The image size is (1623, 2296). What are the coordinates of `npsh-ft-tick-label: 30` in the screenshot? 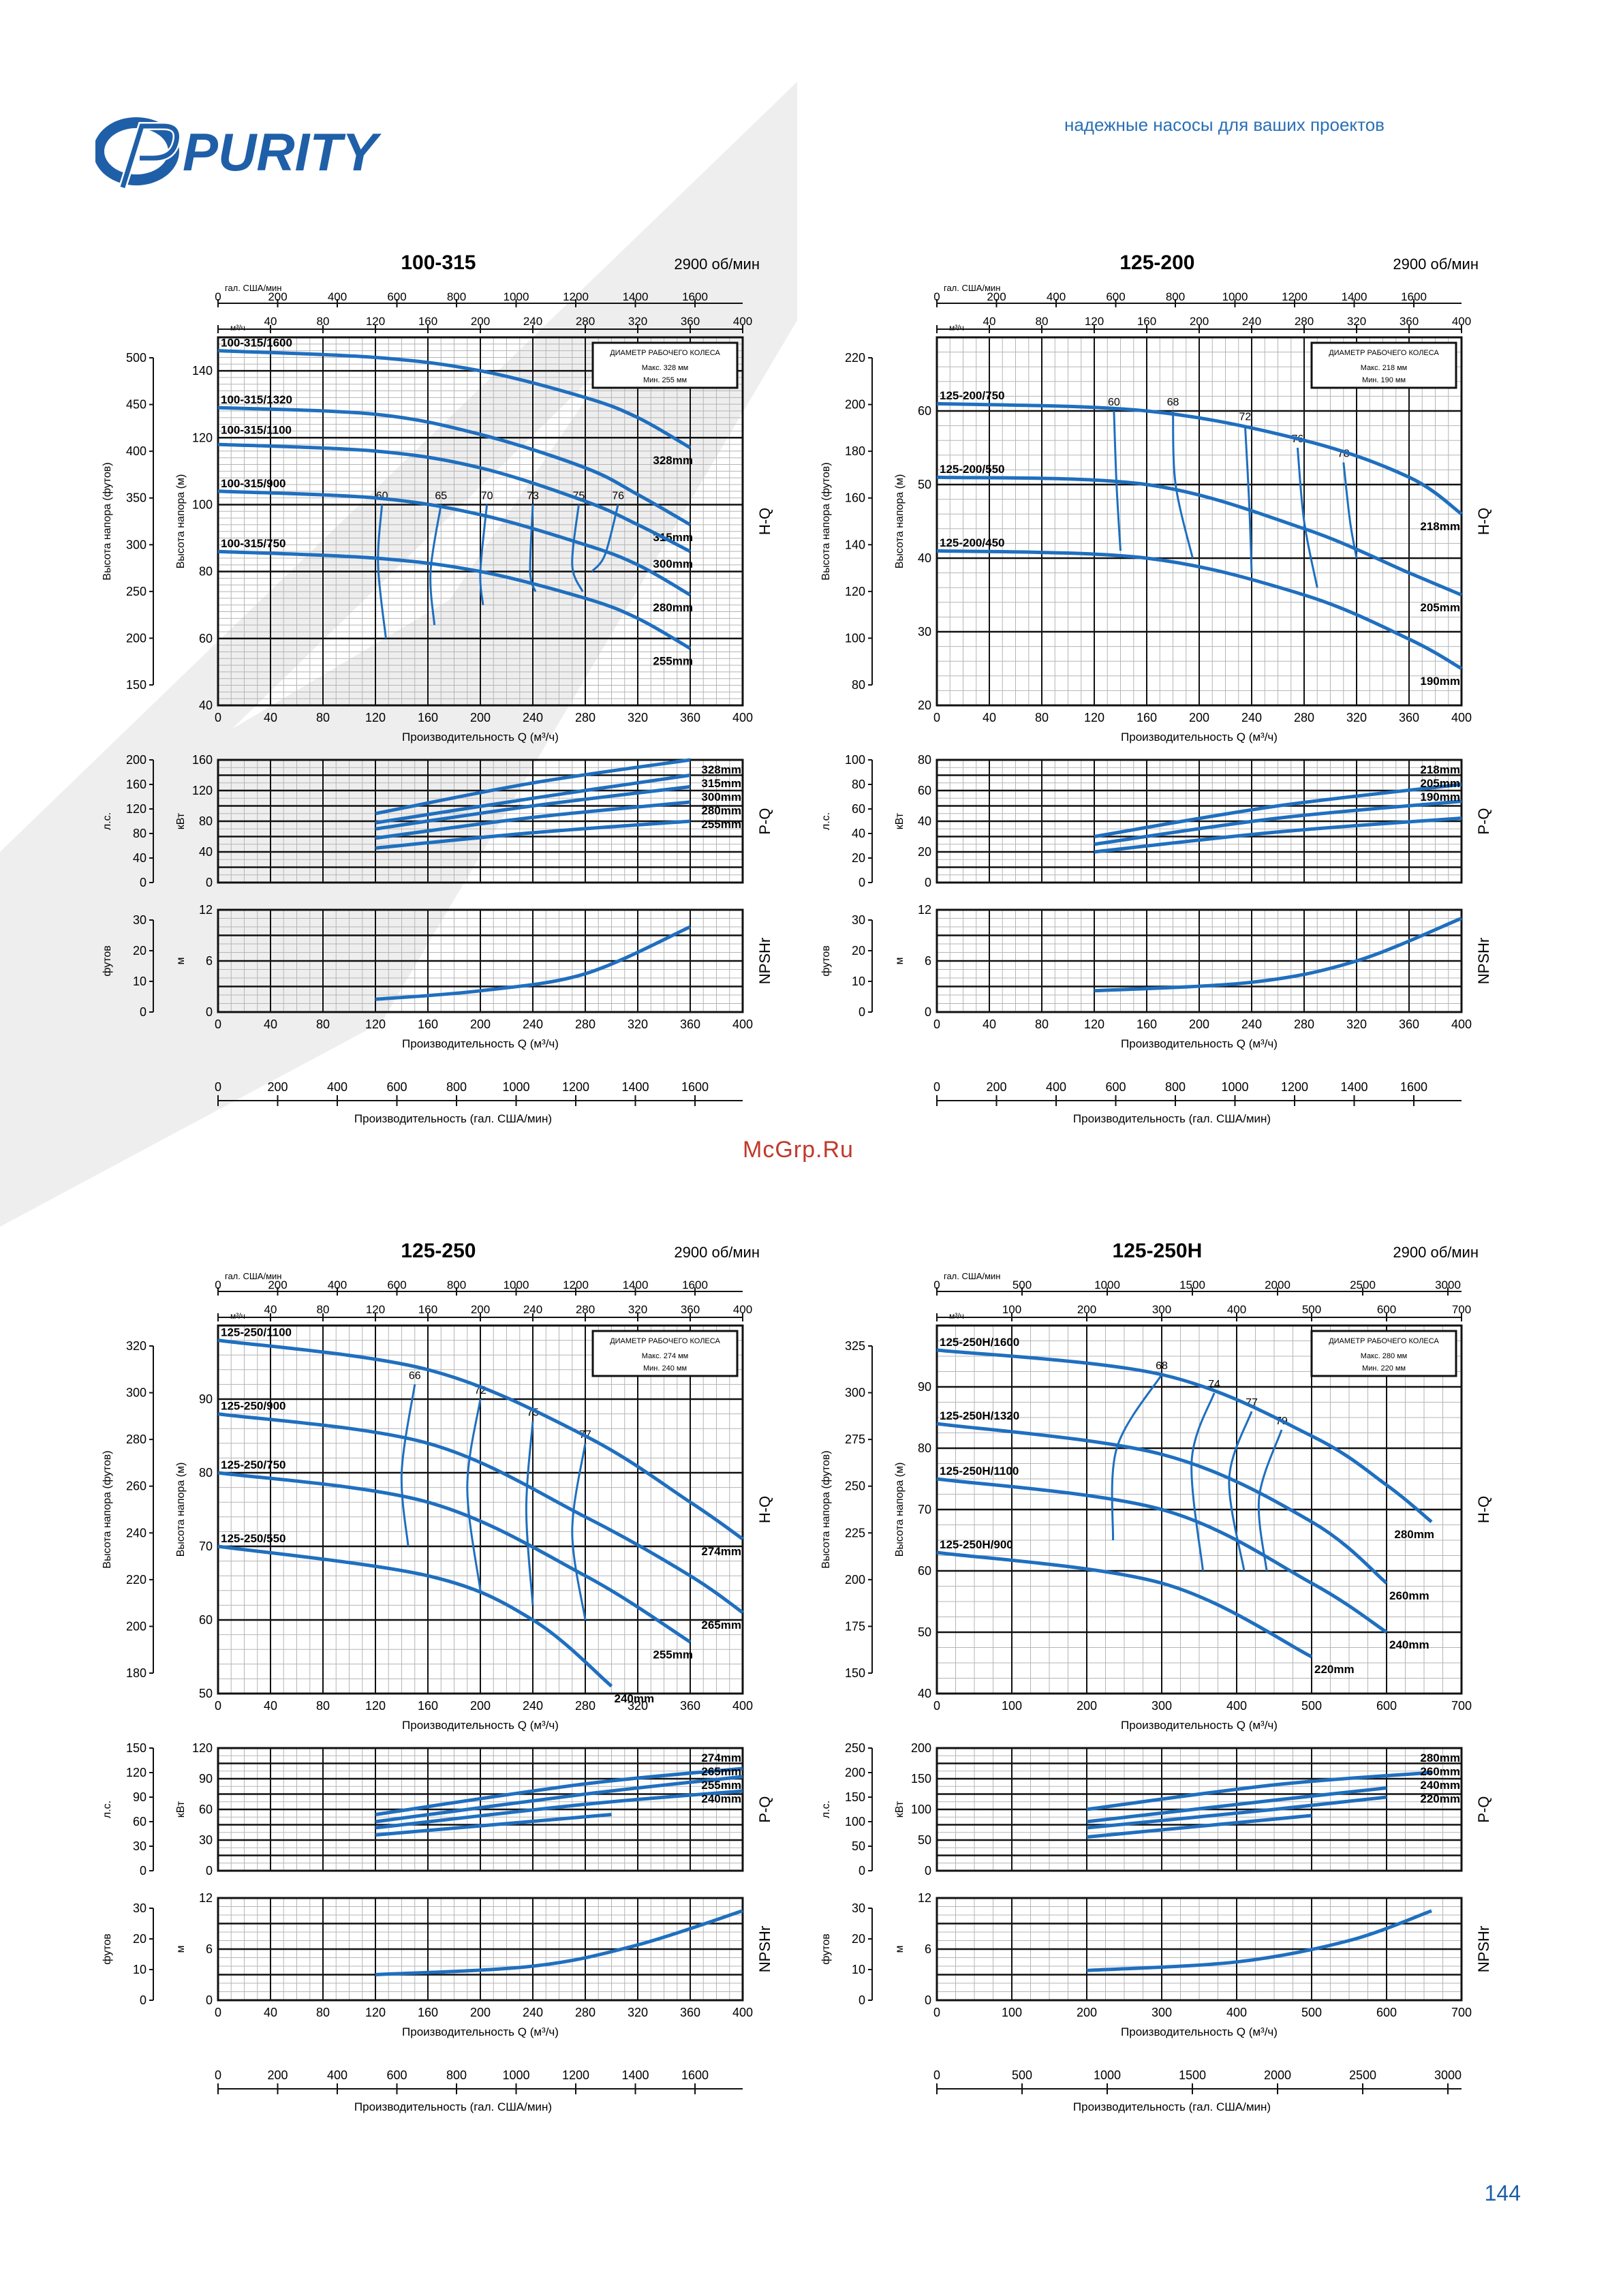 It's located at (139, 1908).